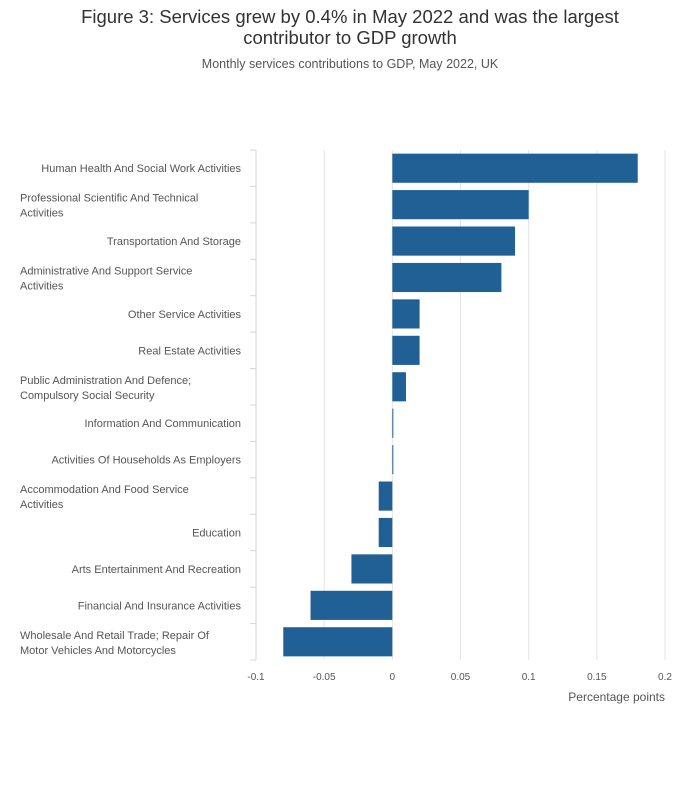  I want to click on x-tick-label: 0.05, so click(461, 677).